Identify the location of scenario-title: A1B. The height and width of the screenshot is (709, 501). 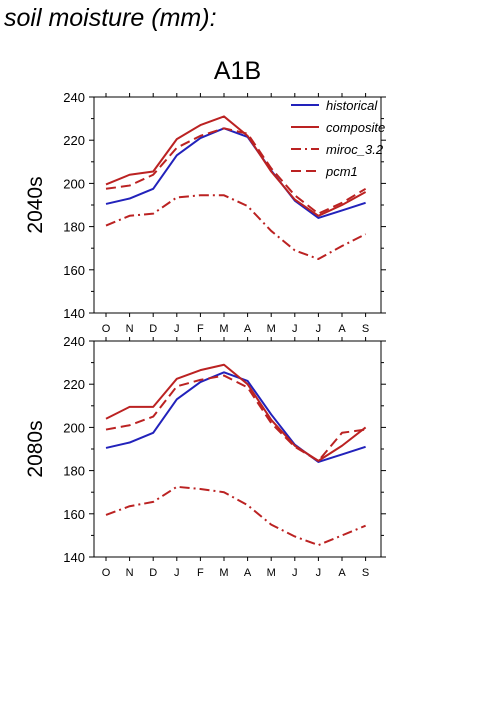
(237, 71).